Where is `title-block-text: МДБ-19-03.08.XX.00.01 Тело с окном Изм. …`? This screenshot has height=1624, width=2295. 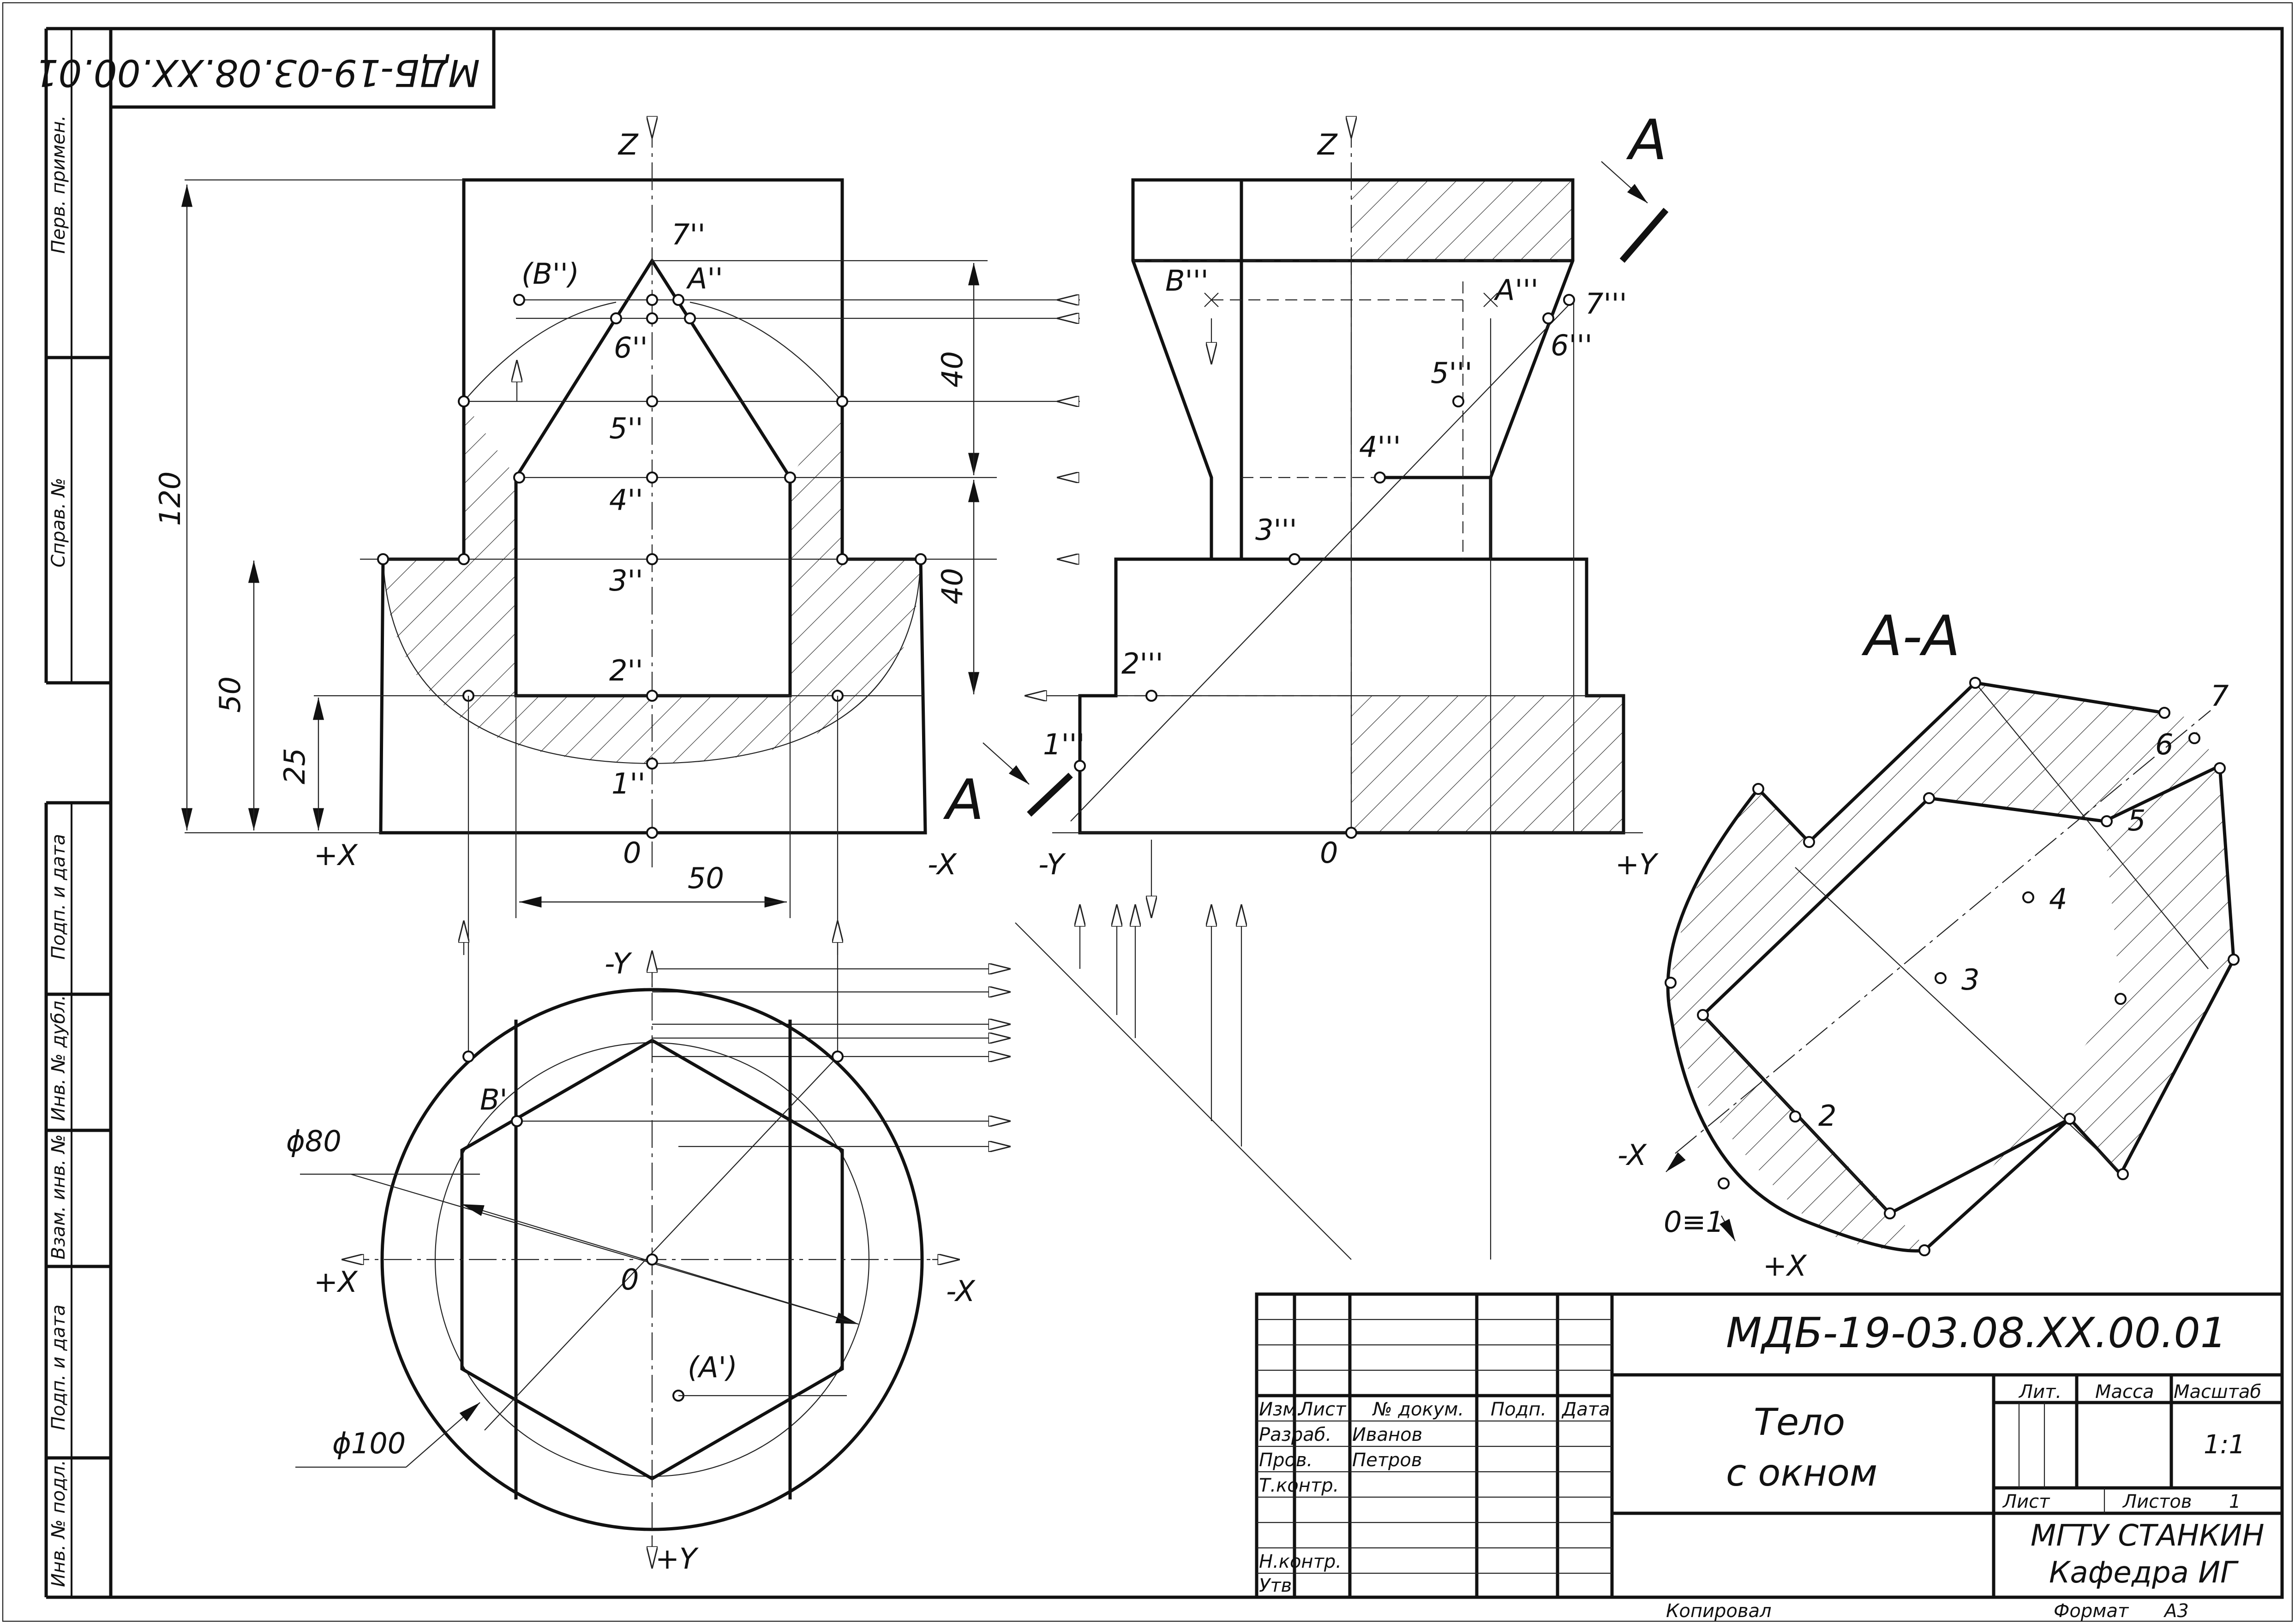
title-block-text: МДБ-19-03.08.XX.00.01 Тело с окном Изм. … is located at coordinates (1761, 1465).